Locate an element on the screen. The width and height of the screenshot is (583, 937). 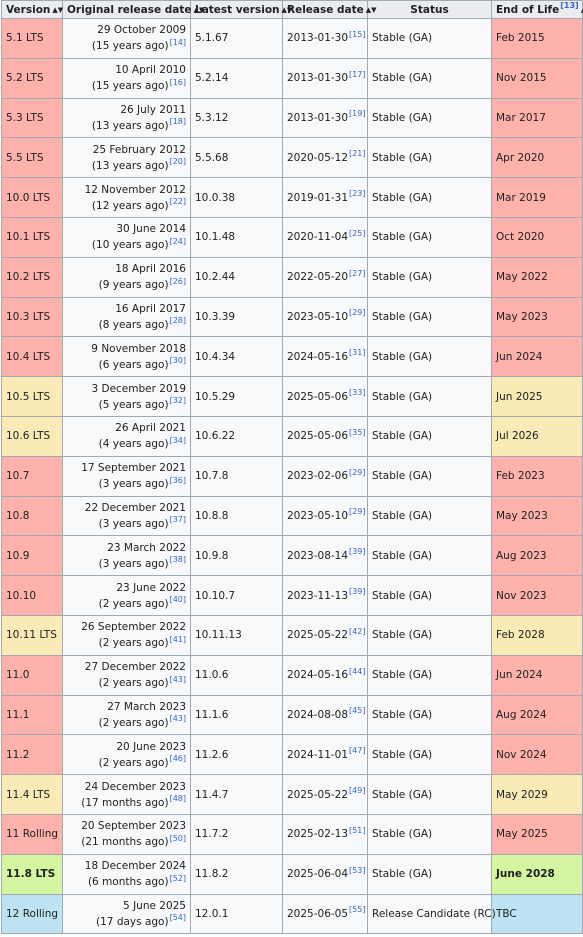
end-of-life-cell: June 2028 is located at coordinates (537, 874).